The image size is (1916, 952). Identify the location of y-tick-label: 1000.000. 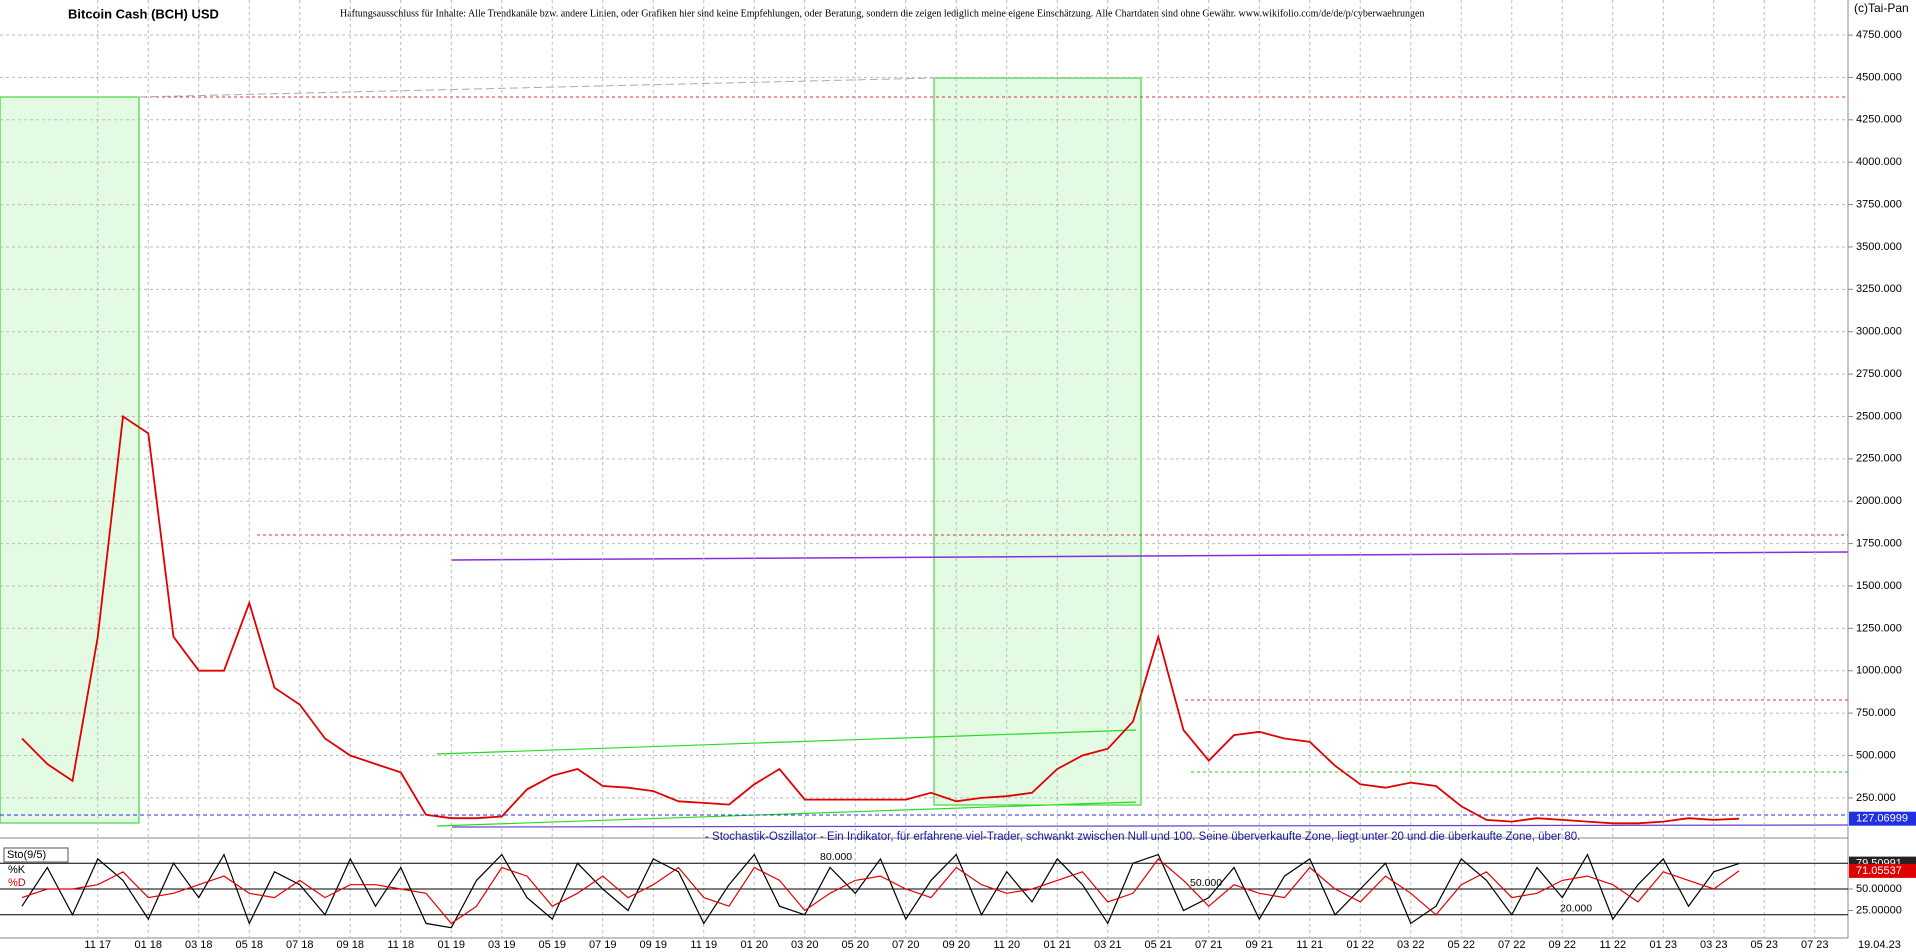
(1879, 671).